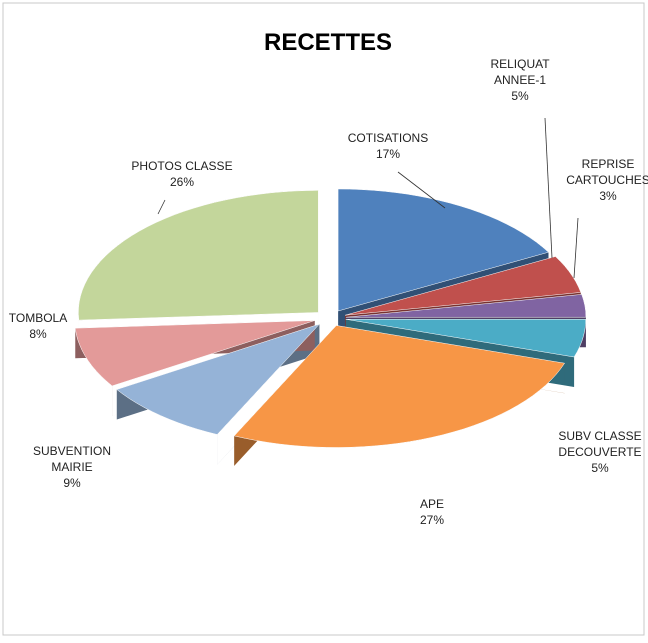  Describe the element at coordinates (520, 80) in the screenshot. I see `slice-label-line: ANNEE-1` at that location.